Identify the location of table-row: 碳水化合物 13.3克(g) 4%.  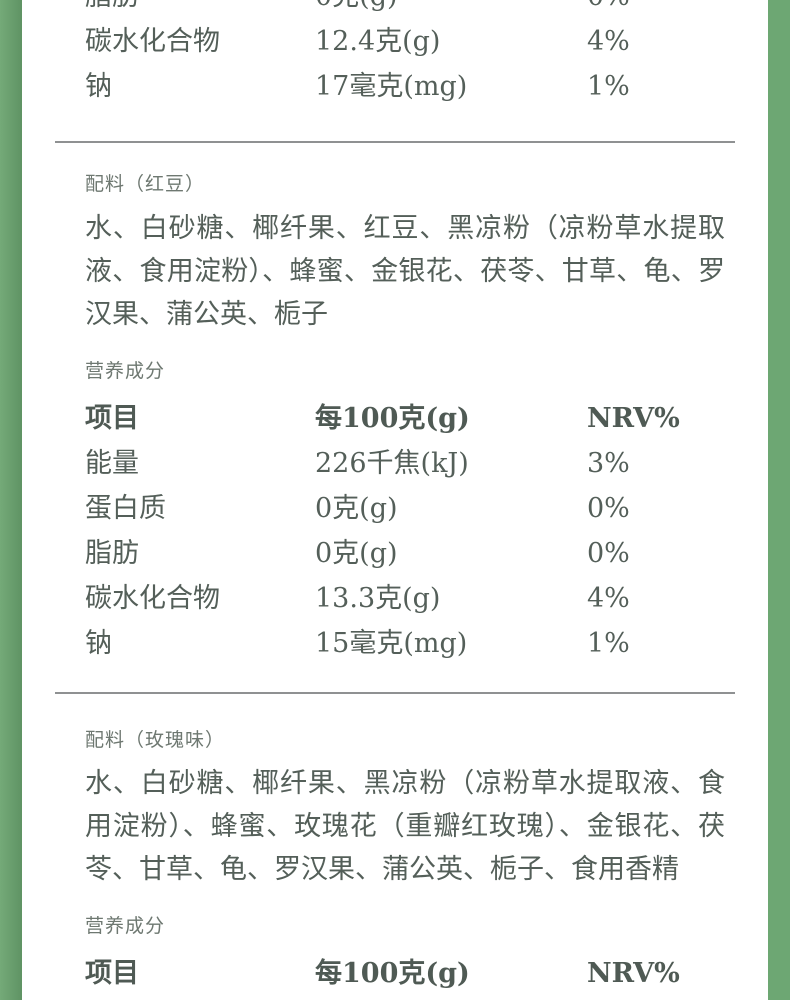
(395, 598).